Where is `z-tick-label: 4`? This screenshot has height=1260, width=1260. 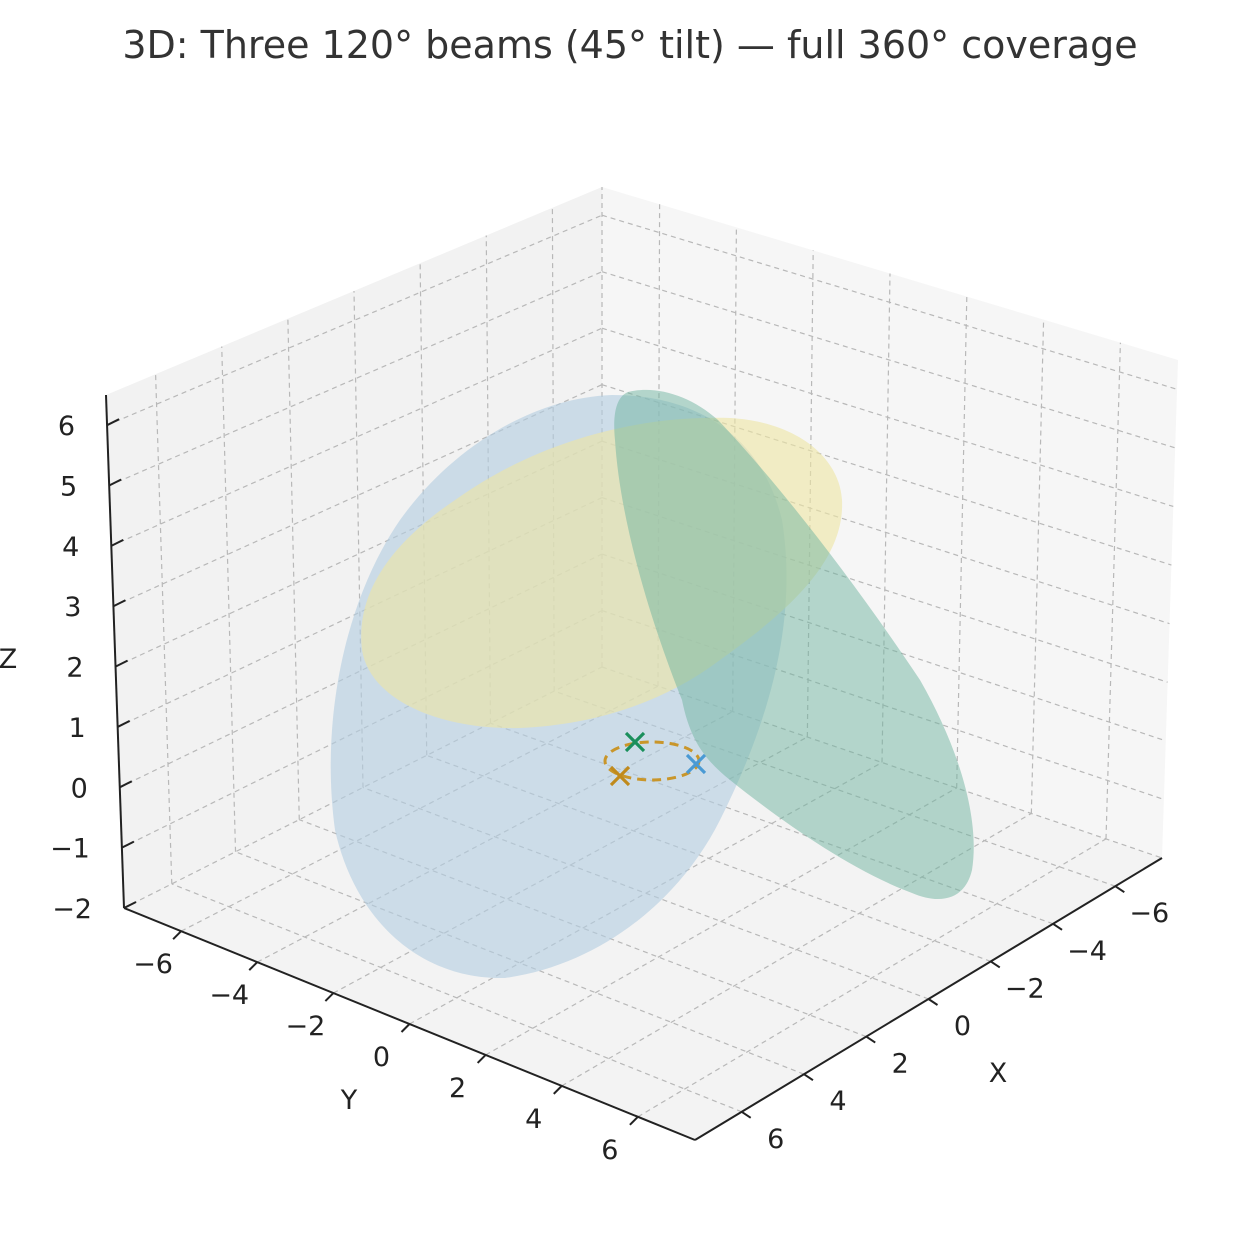 z-tick-label: 4 is located at coordinates (70, 547).